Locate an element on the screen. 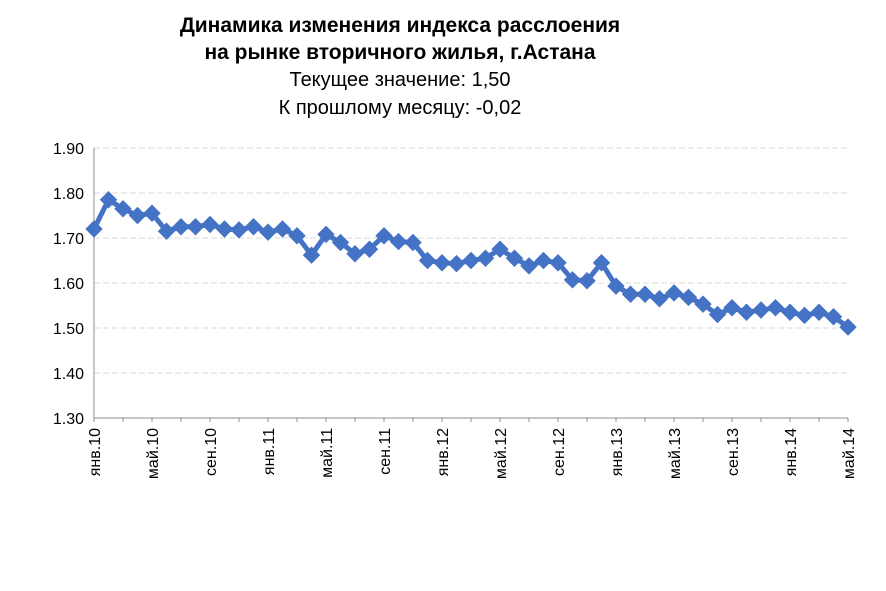  month-change-text: К прошлому месяцу: -0,02 is located at coordinates (400, 108).